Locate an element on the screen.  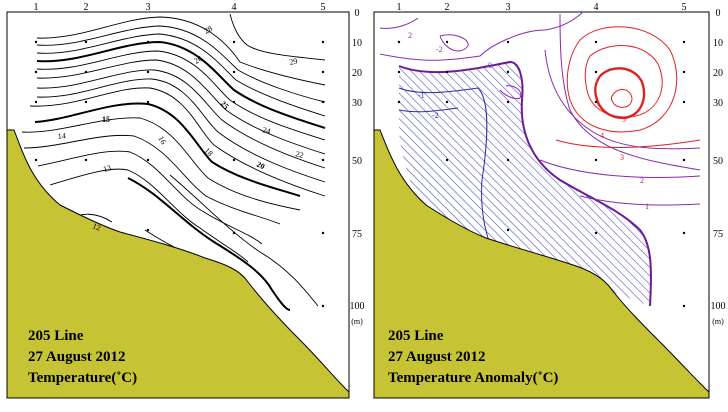
anomaly-station-ticks: 1 2 3 4 5 is located at coordinates (542, 7).